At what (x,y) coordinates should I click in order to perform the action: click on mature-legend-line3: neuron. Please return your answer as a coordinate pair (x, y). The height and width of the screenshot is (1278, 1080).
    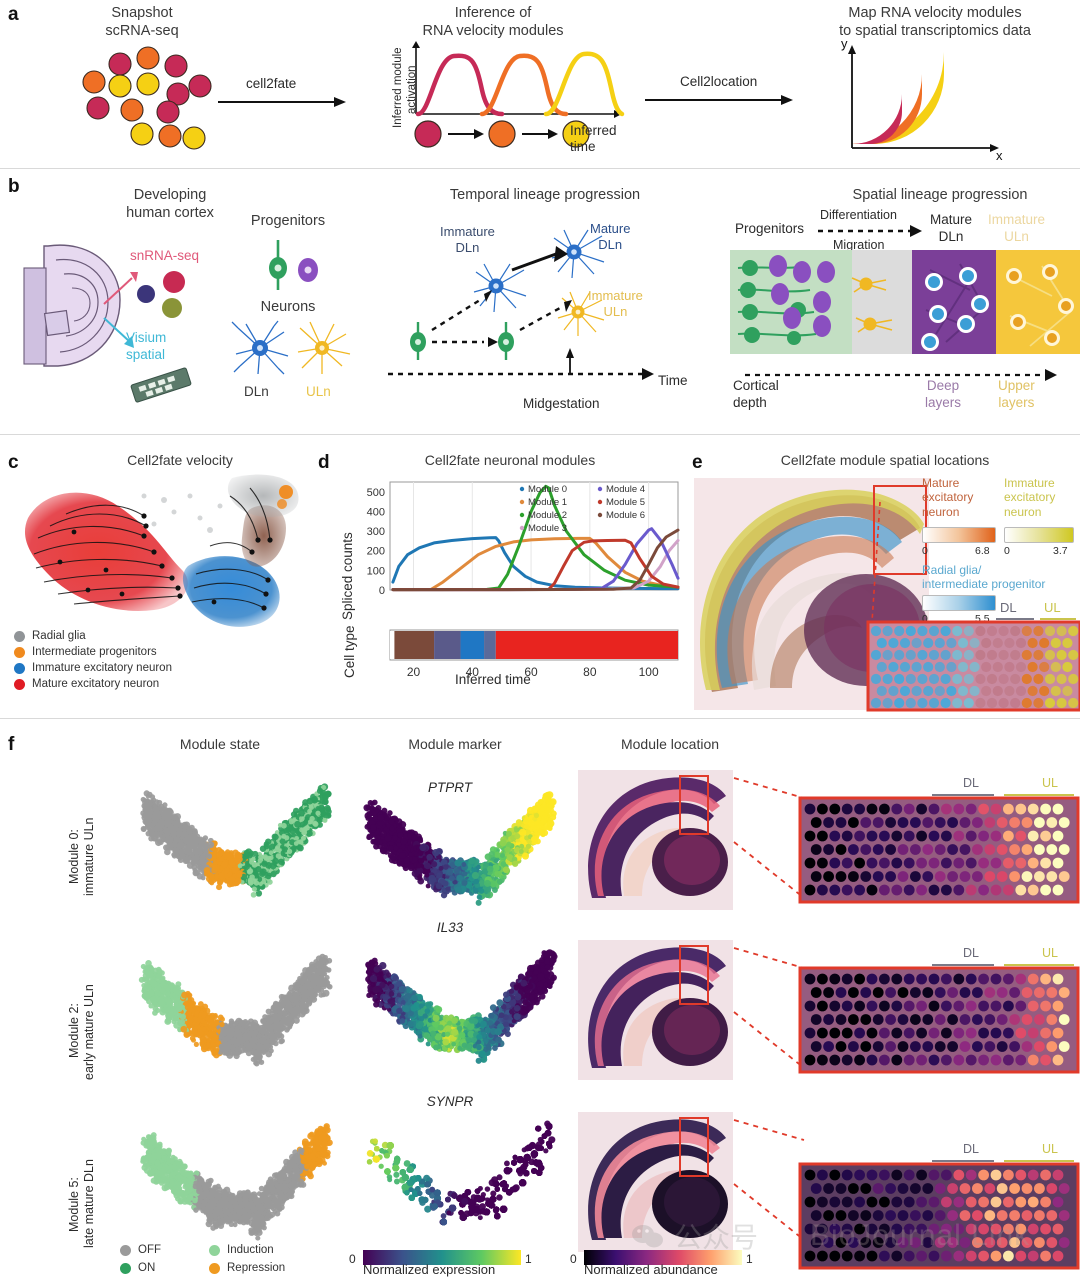
    Looking at the image, I should click on (941, 511).